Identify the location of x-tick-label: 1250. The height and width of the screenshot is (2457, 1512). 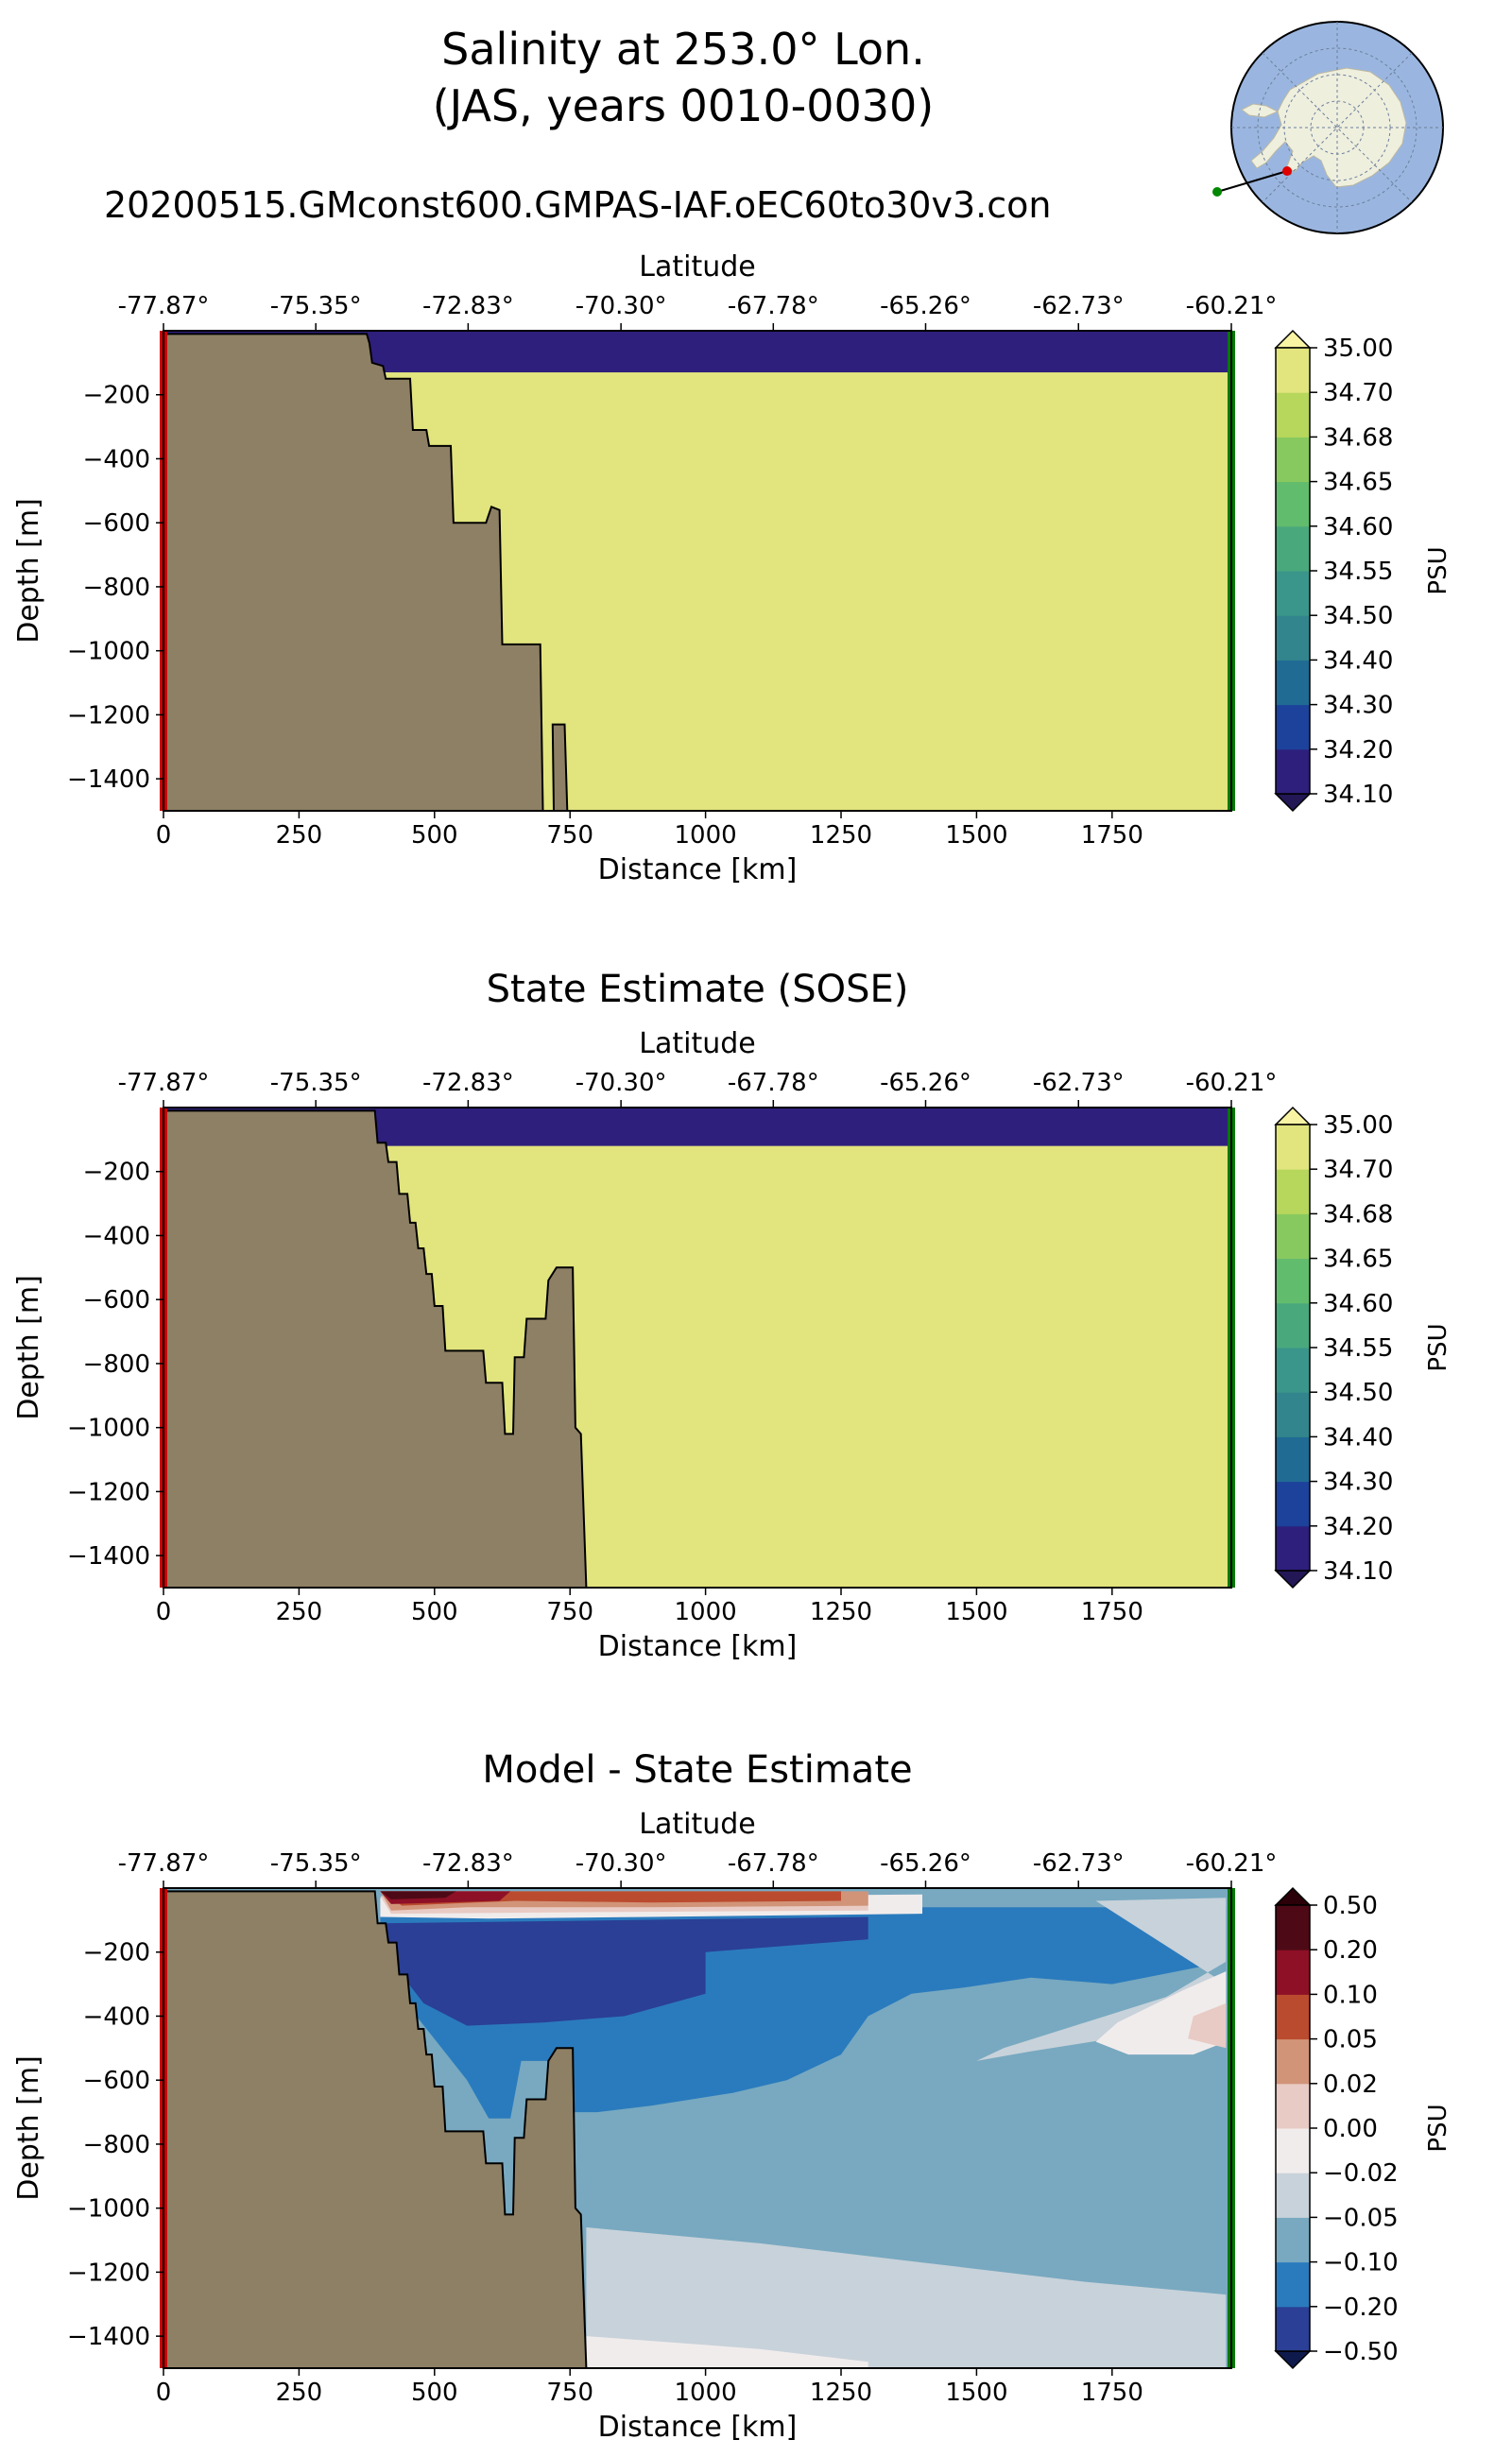
(841, 1612).